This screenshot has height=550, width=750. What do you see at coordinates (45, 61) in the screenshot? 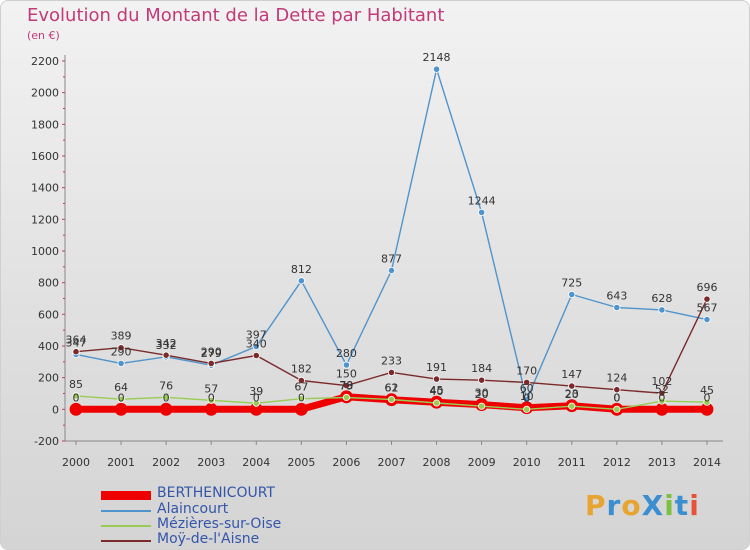
I see `y-tick-label: 2200` at bounding box center [45, 61].